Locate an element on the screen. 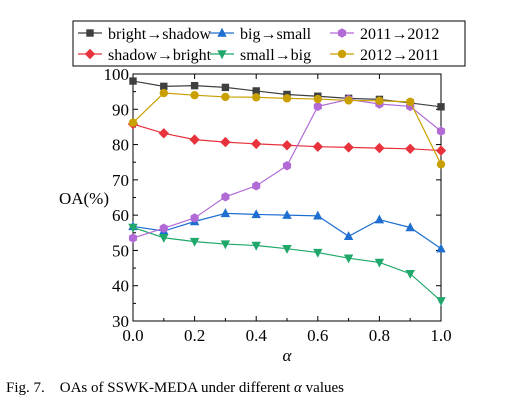  caption-prefix: Fig. 7. is located at coordinates (25, 388).